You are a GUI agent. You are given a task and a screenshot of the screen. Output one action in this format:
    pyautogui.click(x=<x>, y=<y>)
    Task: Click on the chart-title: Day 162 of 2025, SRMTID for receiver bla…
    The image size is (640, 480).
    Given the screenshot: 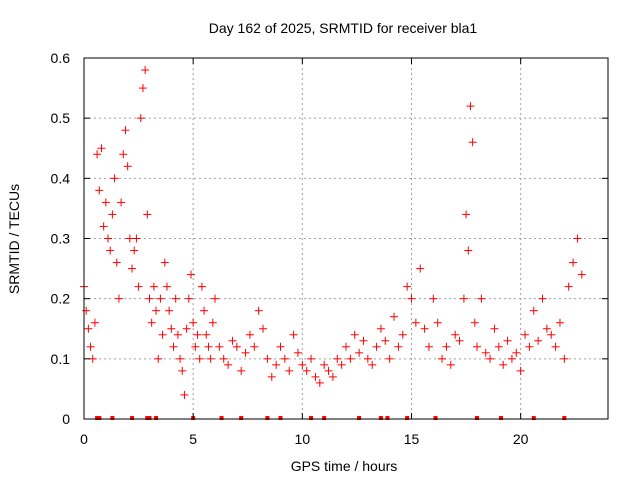 What is the action you would take?
    pyautogui.click(x=343, y=28)
    